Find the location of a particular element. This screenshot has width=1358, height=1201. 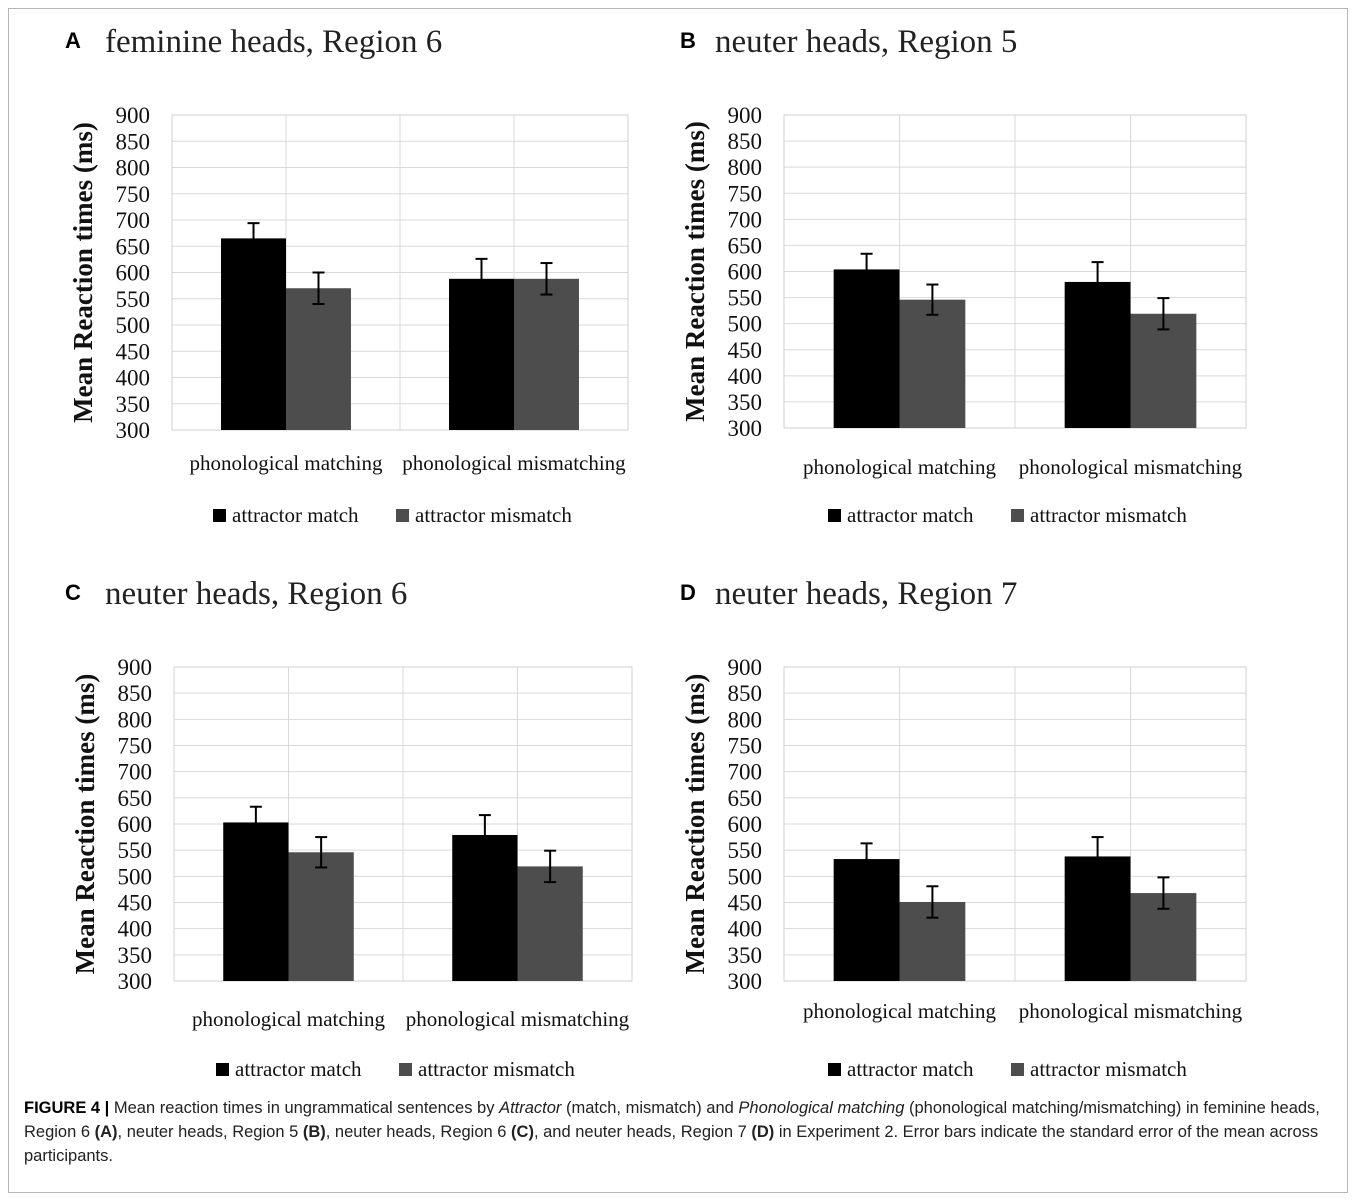

panel-d-y-axis-label: Mean Reaction times (ms) is located at coordinates (695, 824).